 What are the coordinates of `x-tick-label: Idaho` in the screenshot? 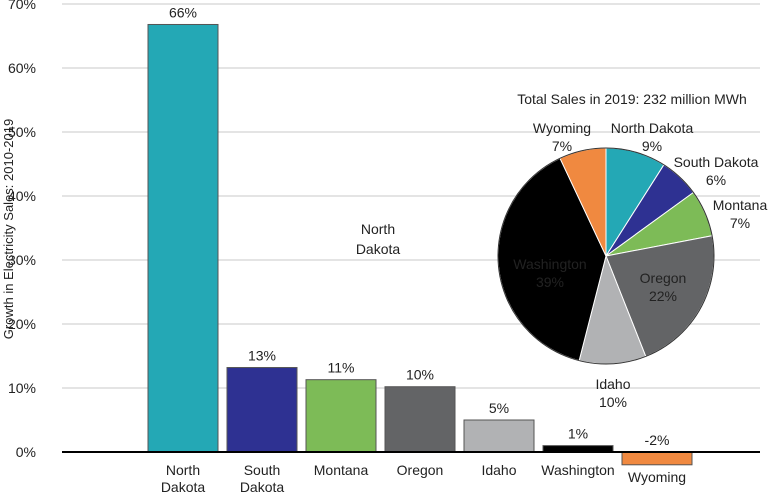 It's located at (498, 470).